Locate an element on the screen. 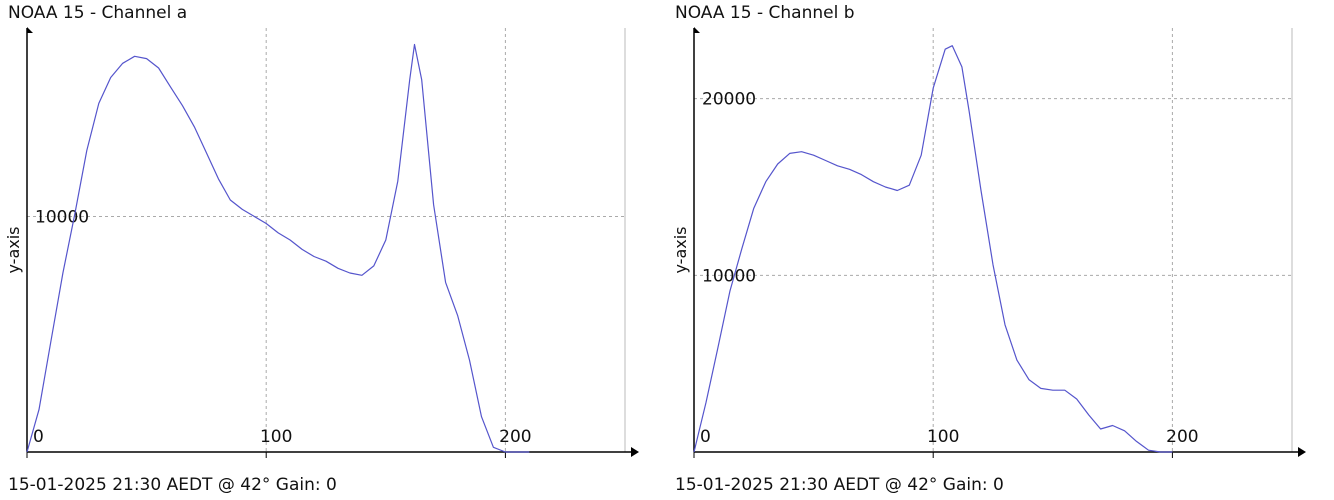 This screenshot has width=1334, height=500. chart-title: NOAA 15 - Channel b is located at coordinates (765, 13).